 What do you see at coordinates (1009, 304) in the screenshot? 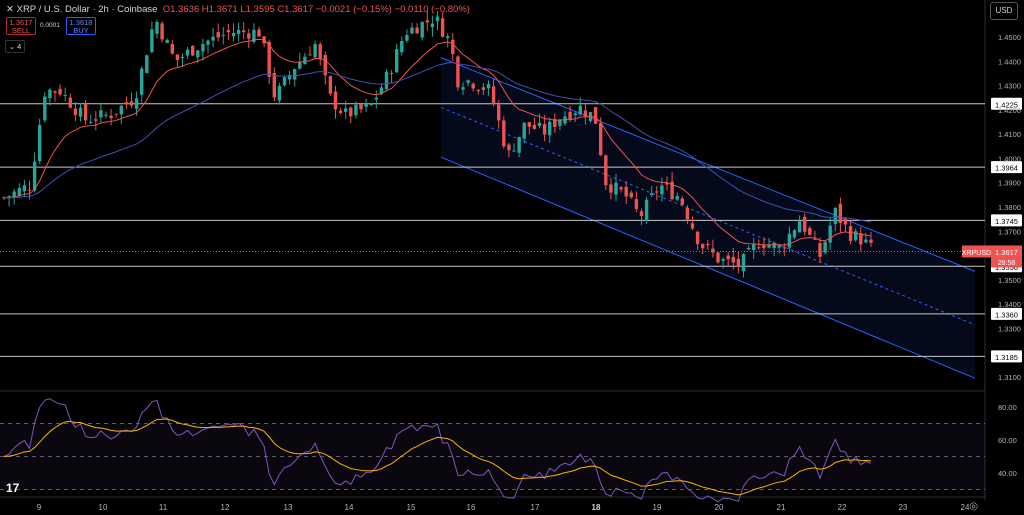
I see `price-tick-label: 1.3400` at bounding box center [1009, 304].